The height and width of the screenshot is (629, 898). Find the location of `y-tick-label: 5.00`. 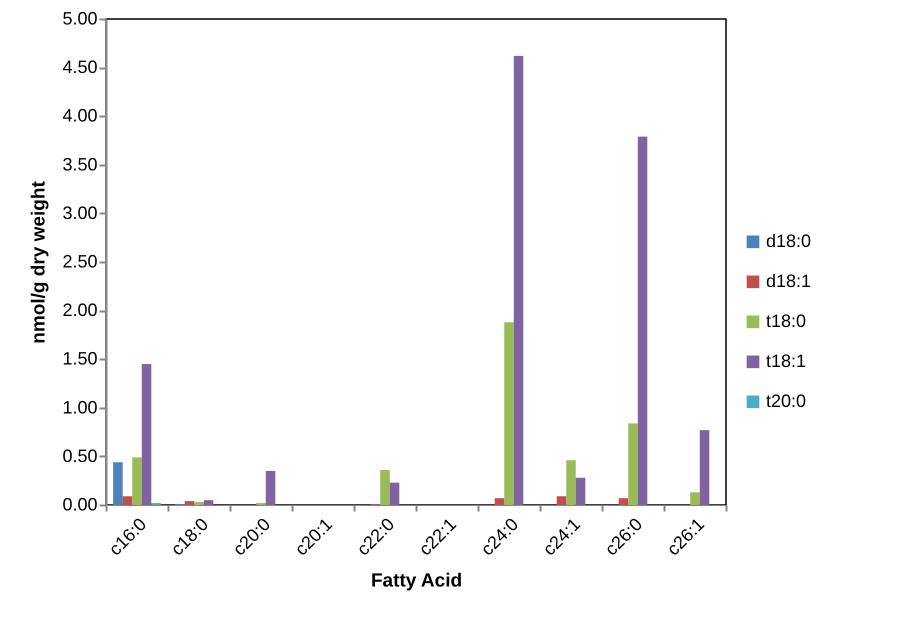

y-tick-label: 5.00 is located at coordinates (80, 18).